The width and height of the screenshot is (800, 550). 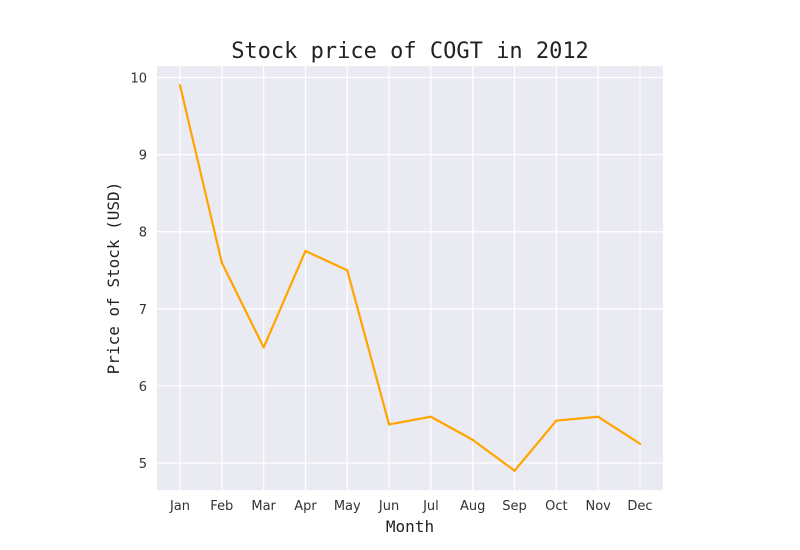 What do you see at coordinates (347, 506) in the screenshot?
I see `x-tick-label: May` at bounding box center [347, 506].